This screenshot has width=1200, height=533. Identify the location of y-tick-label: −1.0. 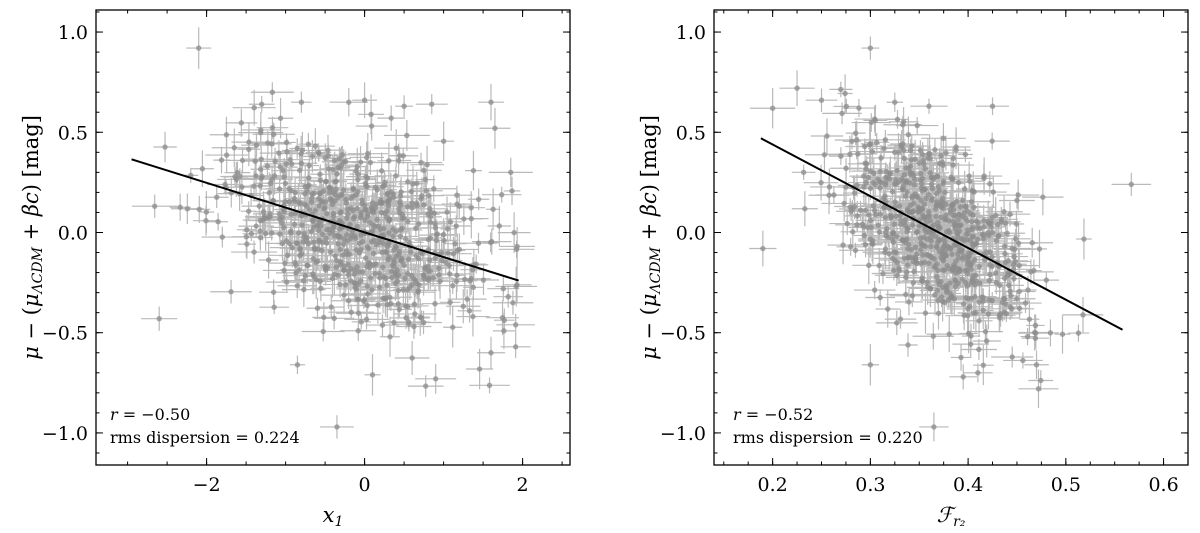
(683, 434).